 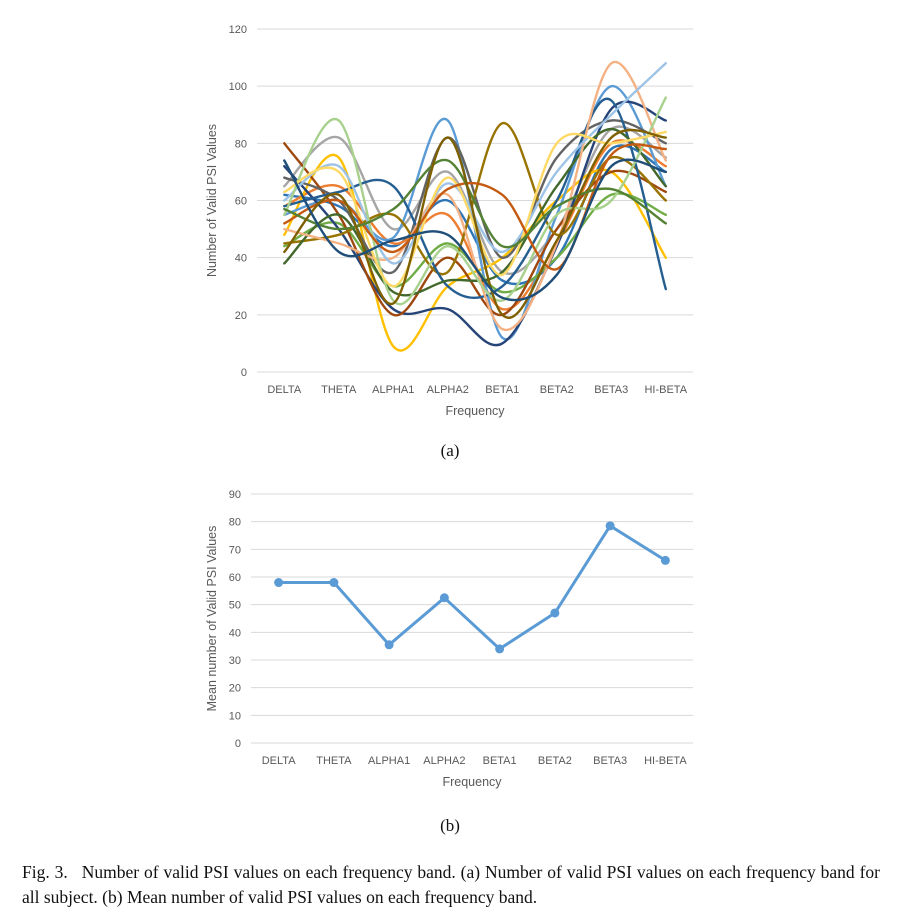 I want to click on y-axis-title: Mean number of Valid PSI Values, so click(x=212, y=619).